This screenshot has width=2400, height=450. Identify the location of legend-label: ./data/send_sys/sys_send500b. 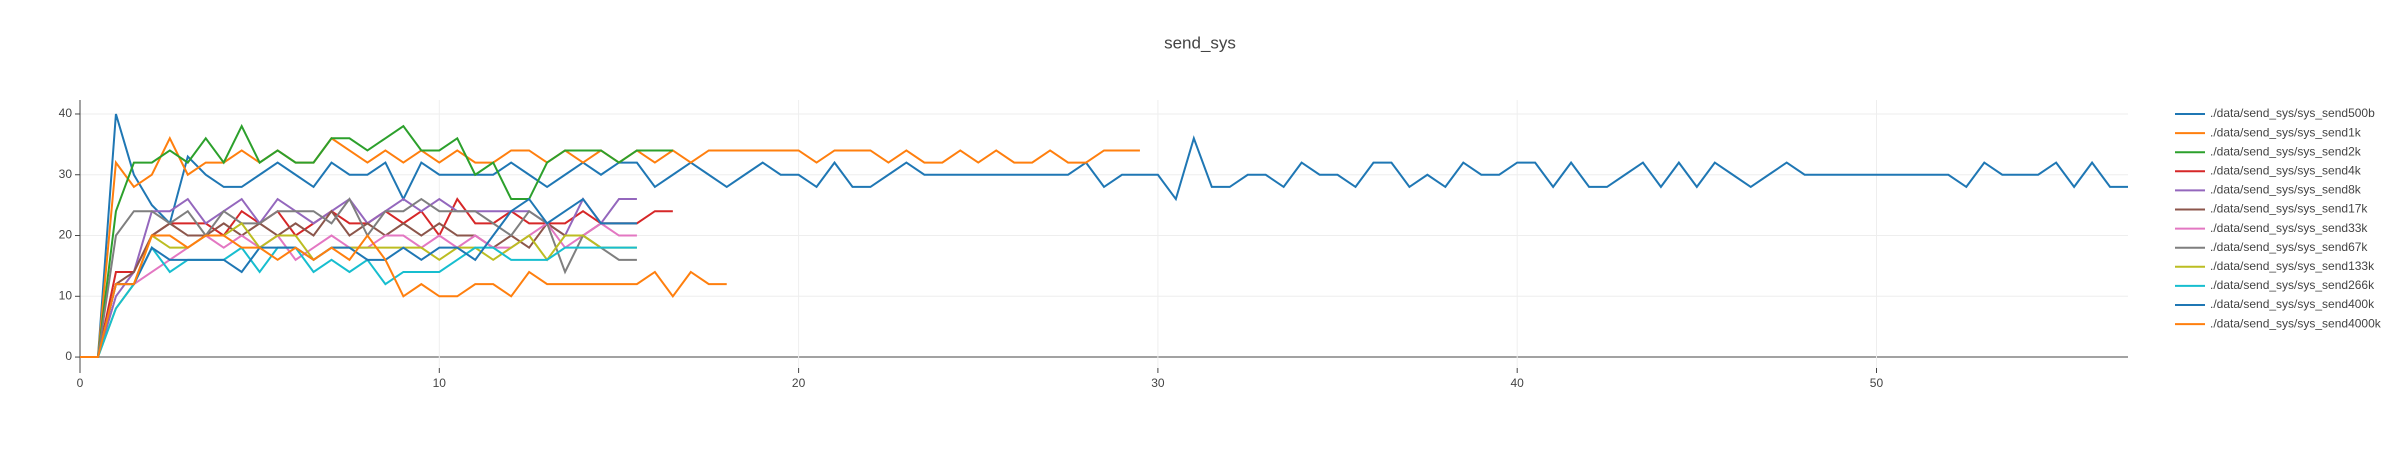
(2292, 113).